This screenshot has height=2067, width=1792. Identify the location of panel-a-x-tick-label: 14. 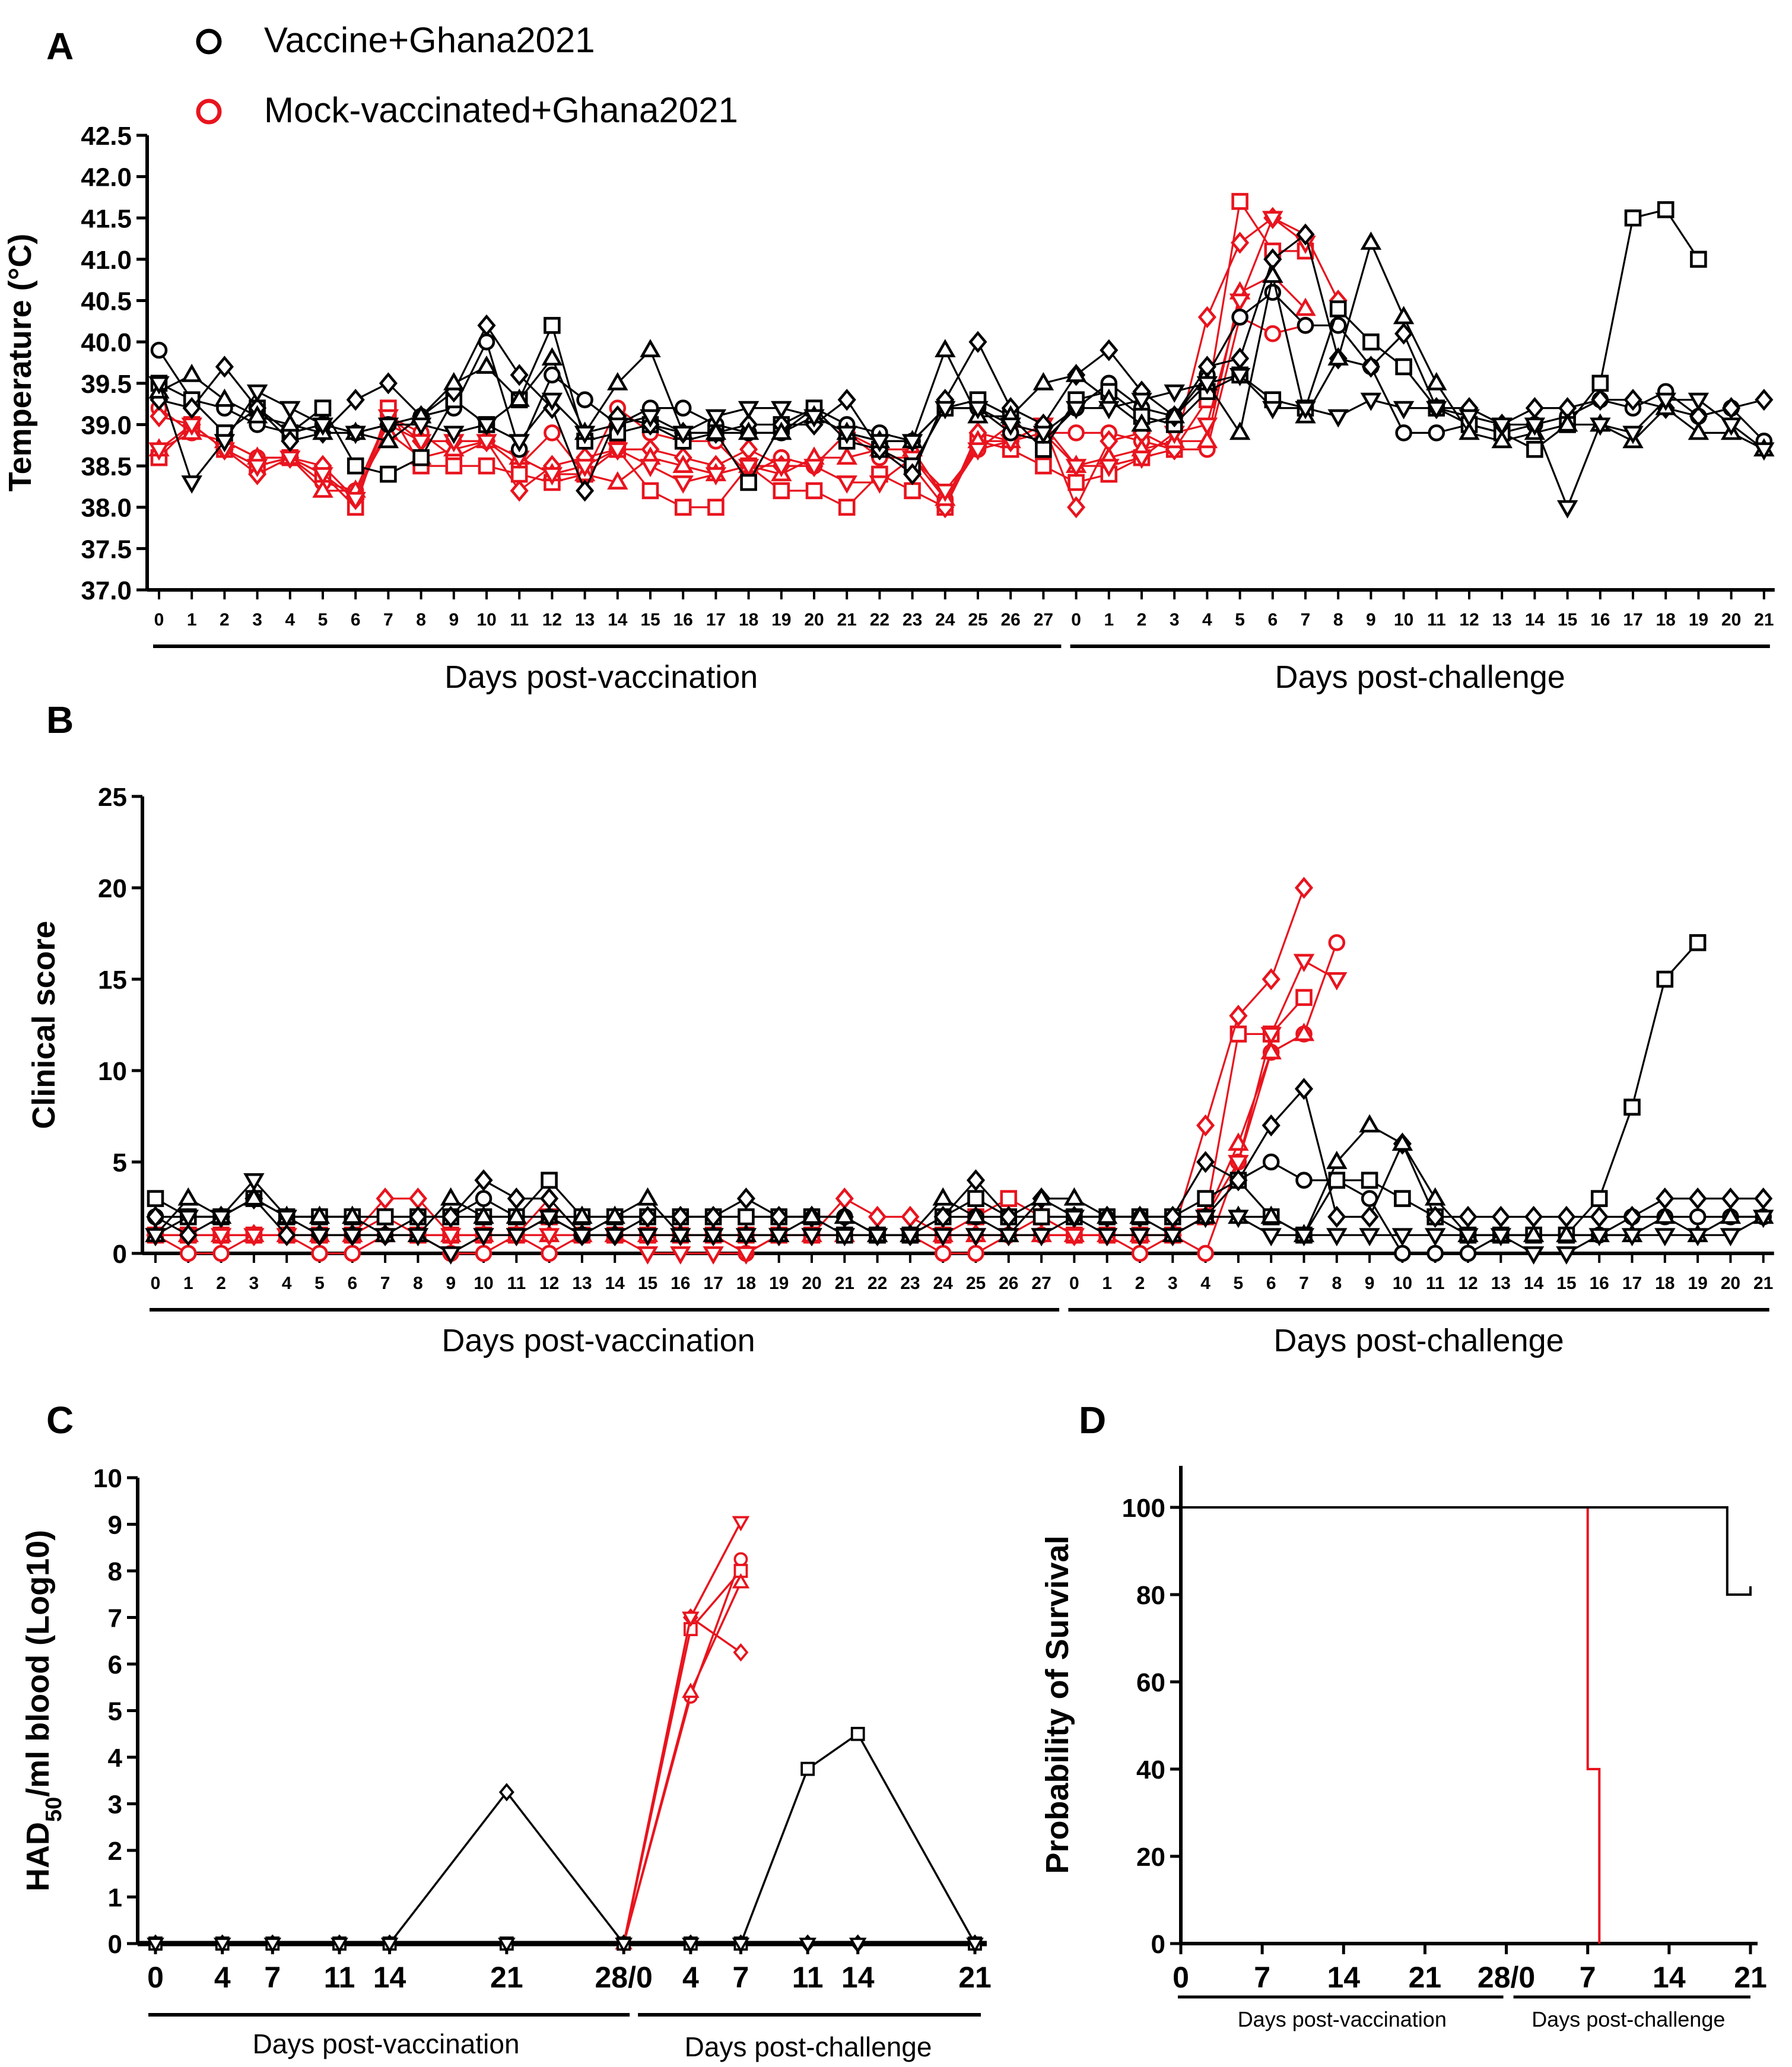
(618, 620).